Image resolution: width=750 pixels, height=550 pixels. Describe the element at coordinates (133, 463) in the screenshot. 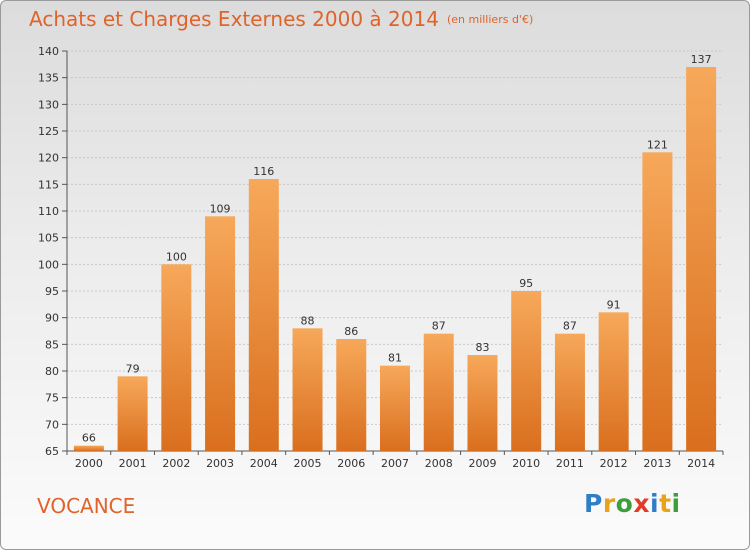

I see `x-tick-label: 2001` at that location.